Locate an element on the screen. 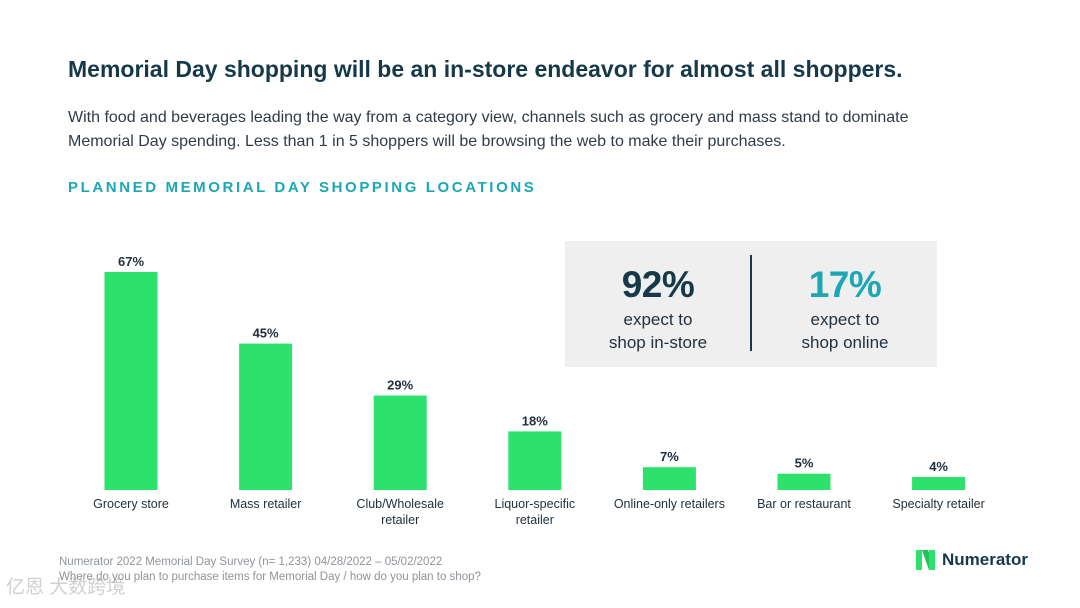 The width and height of the screenshot is (1080, 608). category-label-3-line-2: retailer is located at coordinates (400, 520).